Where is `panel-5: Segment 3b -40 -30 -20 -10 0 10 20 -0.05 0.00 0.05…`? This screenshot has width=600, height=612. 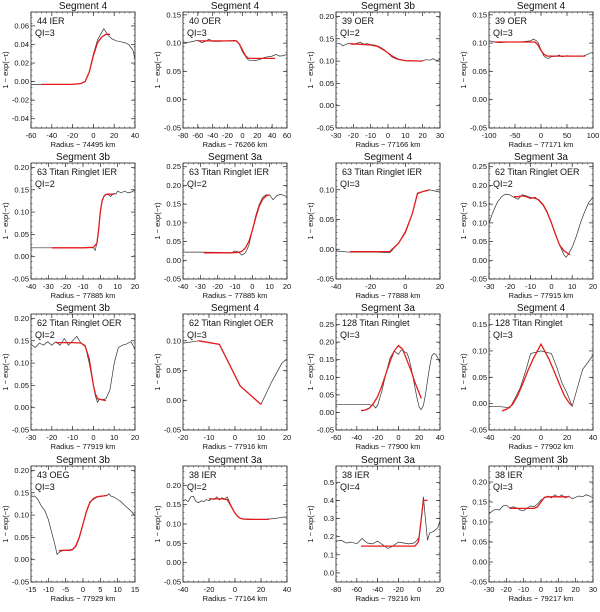 panel-5: Segment 3b -40 -30 -20 -10 0 10 20 -0.05 0.00 0.05… is located at coordinates (70, 226).